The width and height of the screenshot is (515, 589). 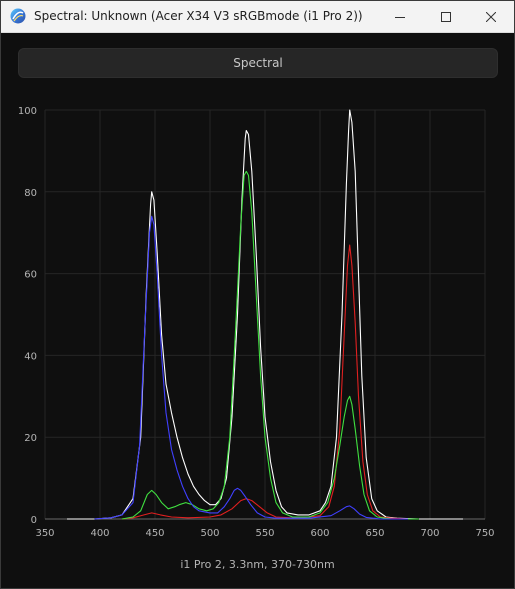 I want to click on maximize-button, so click(x=446, y=16).